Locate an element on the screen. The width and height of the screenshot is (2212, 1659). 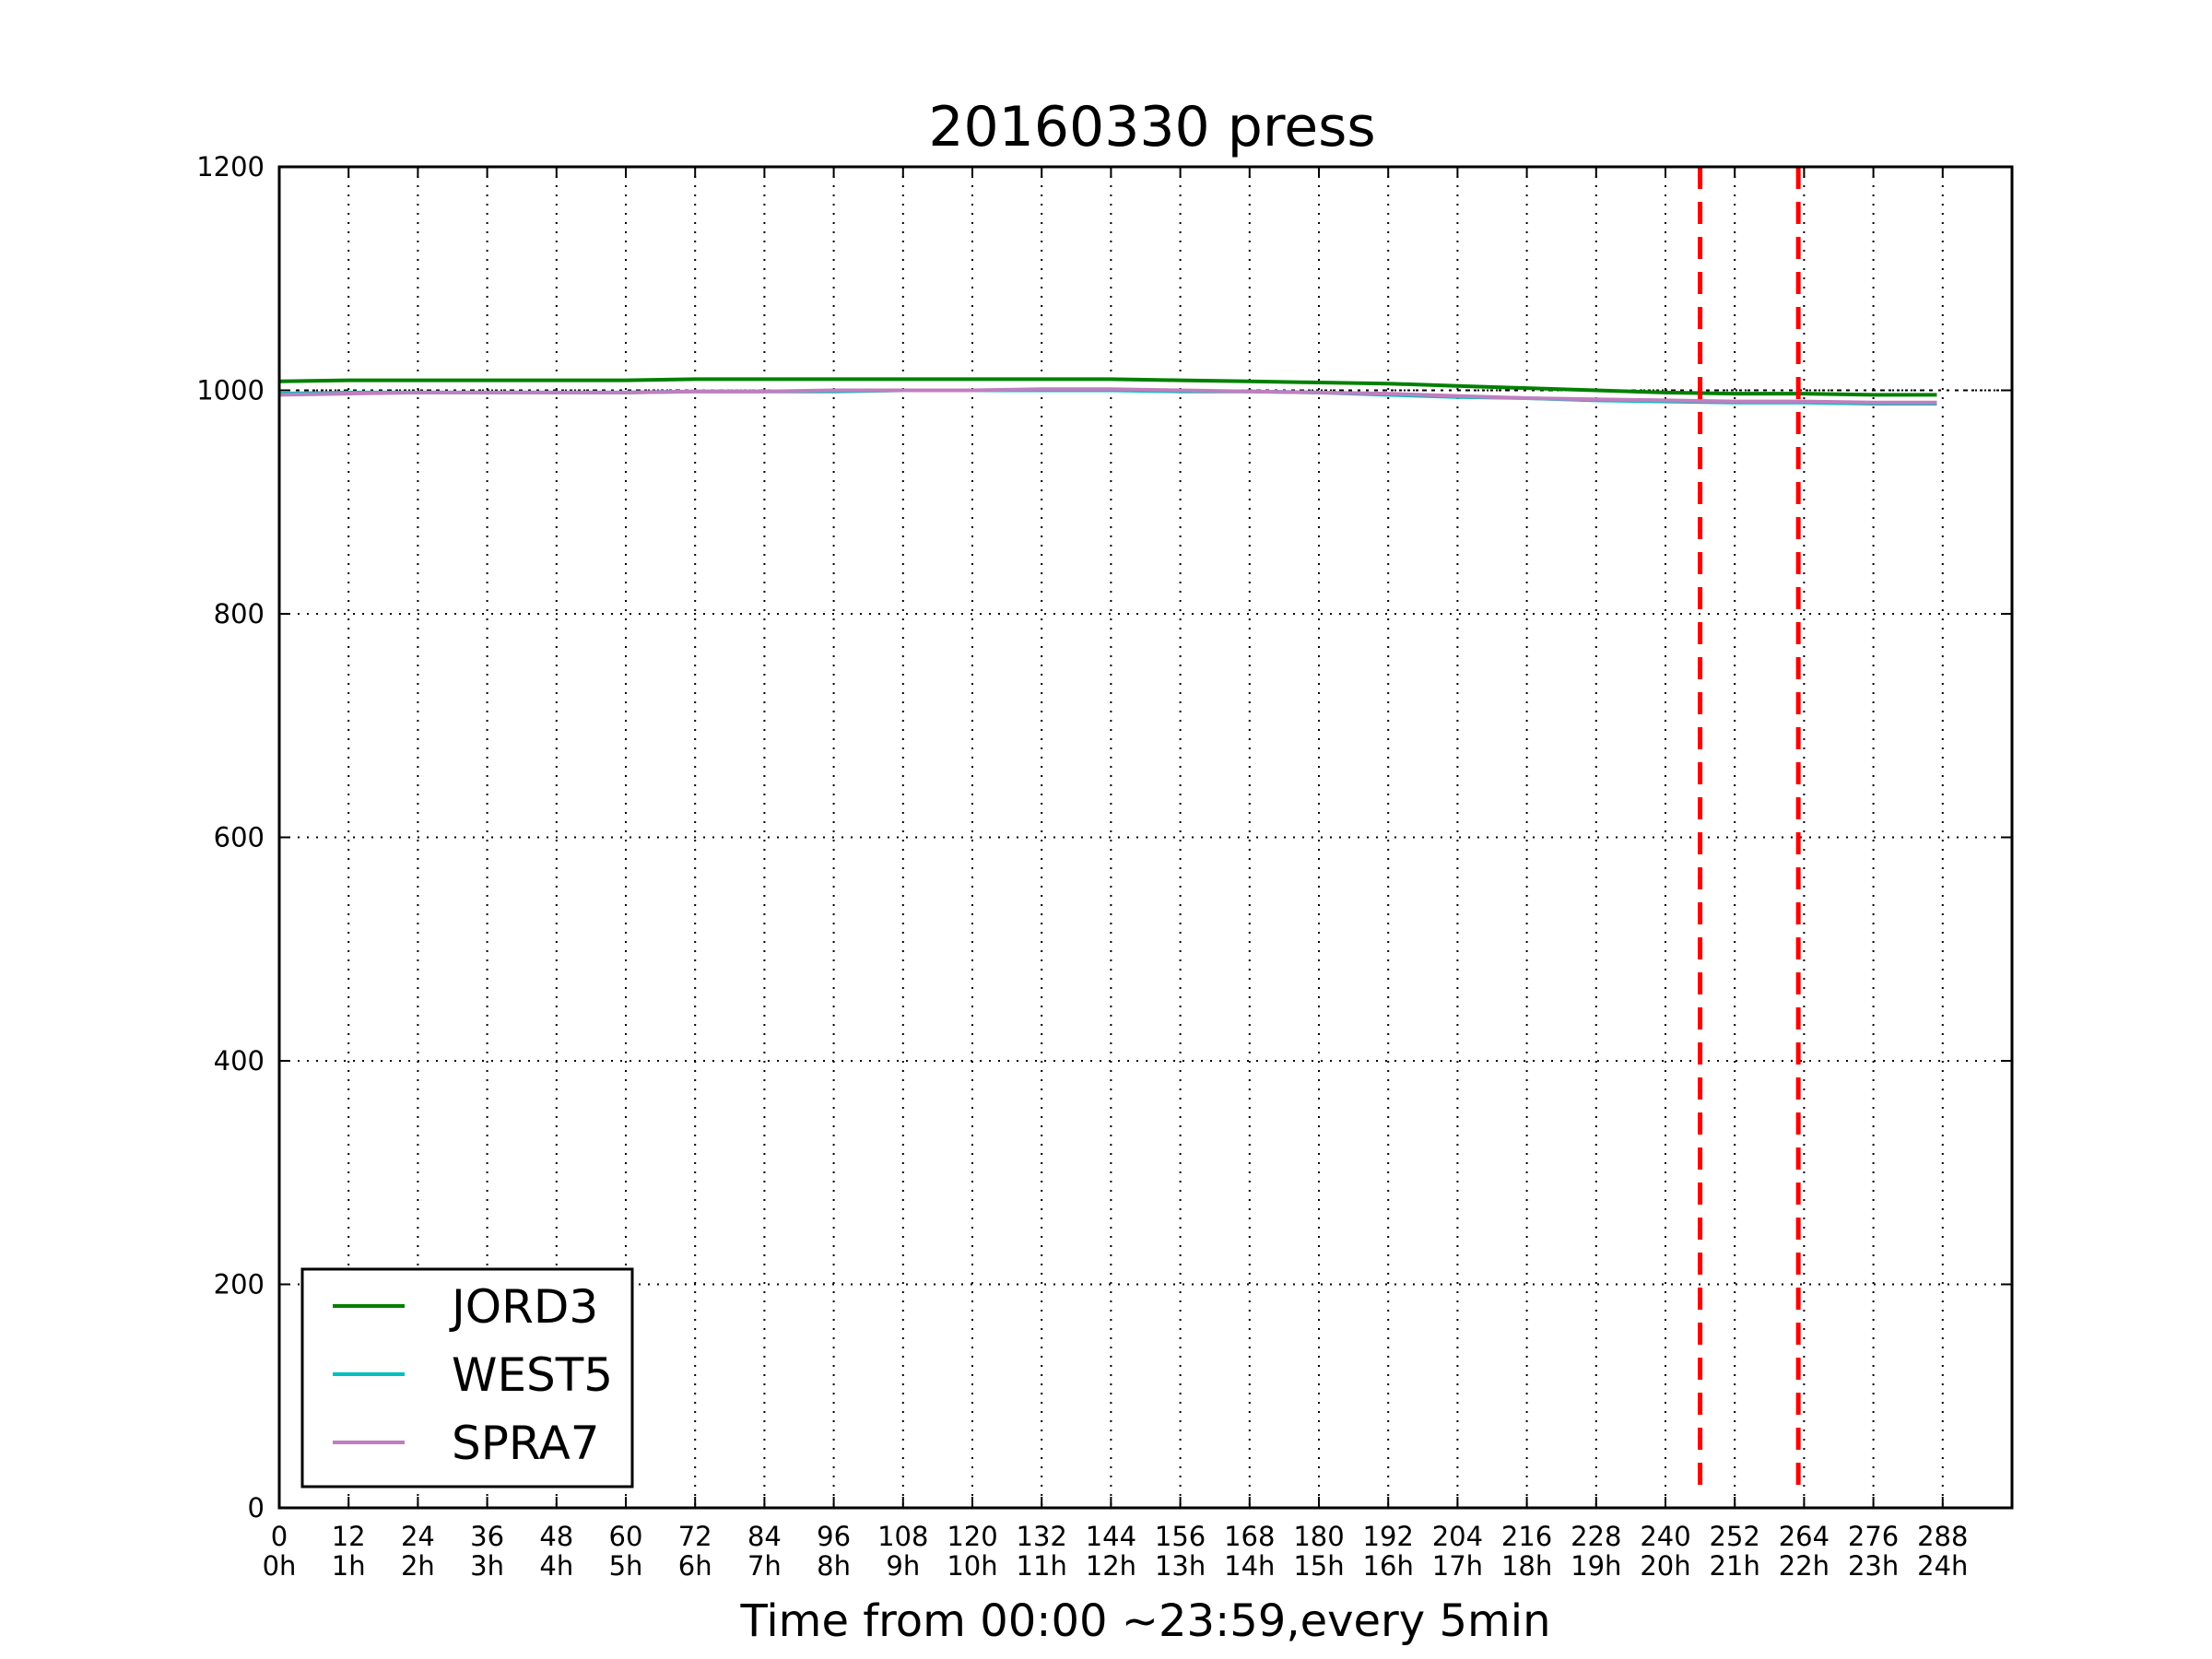
series-line-spra7 is located at coordinates (1107, 396).